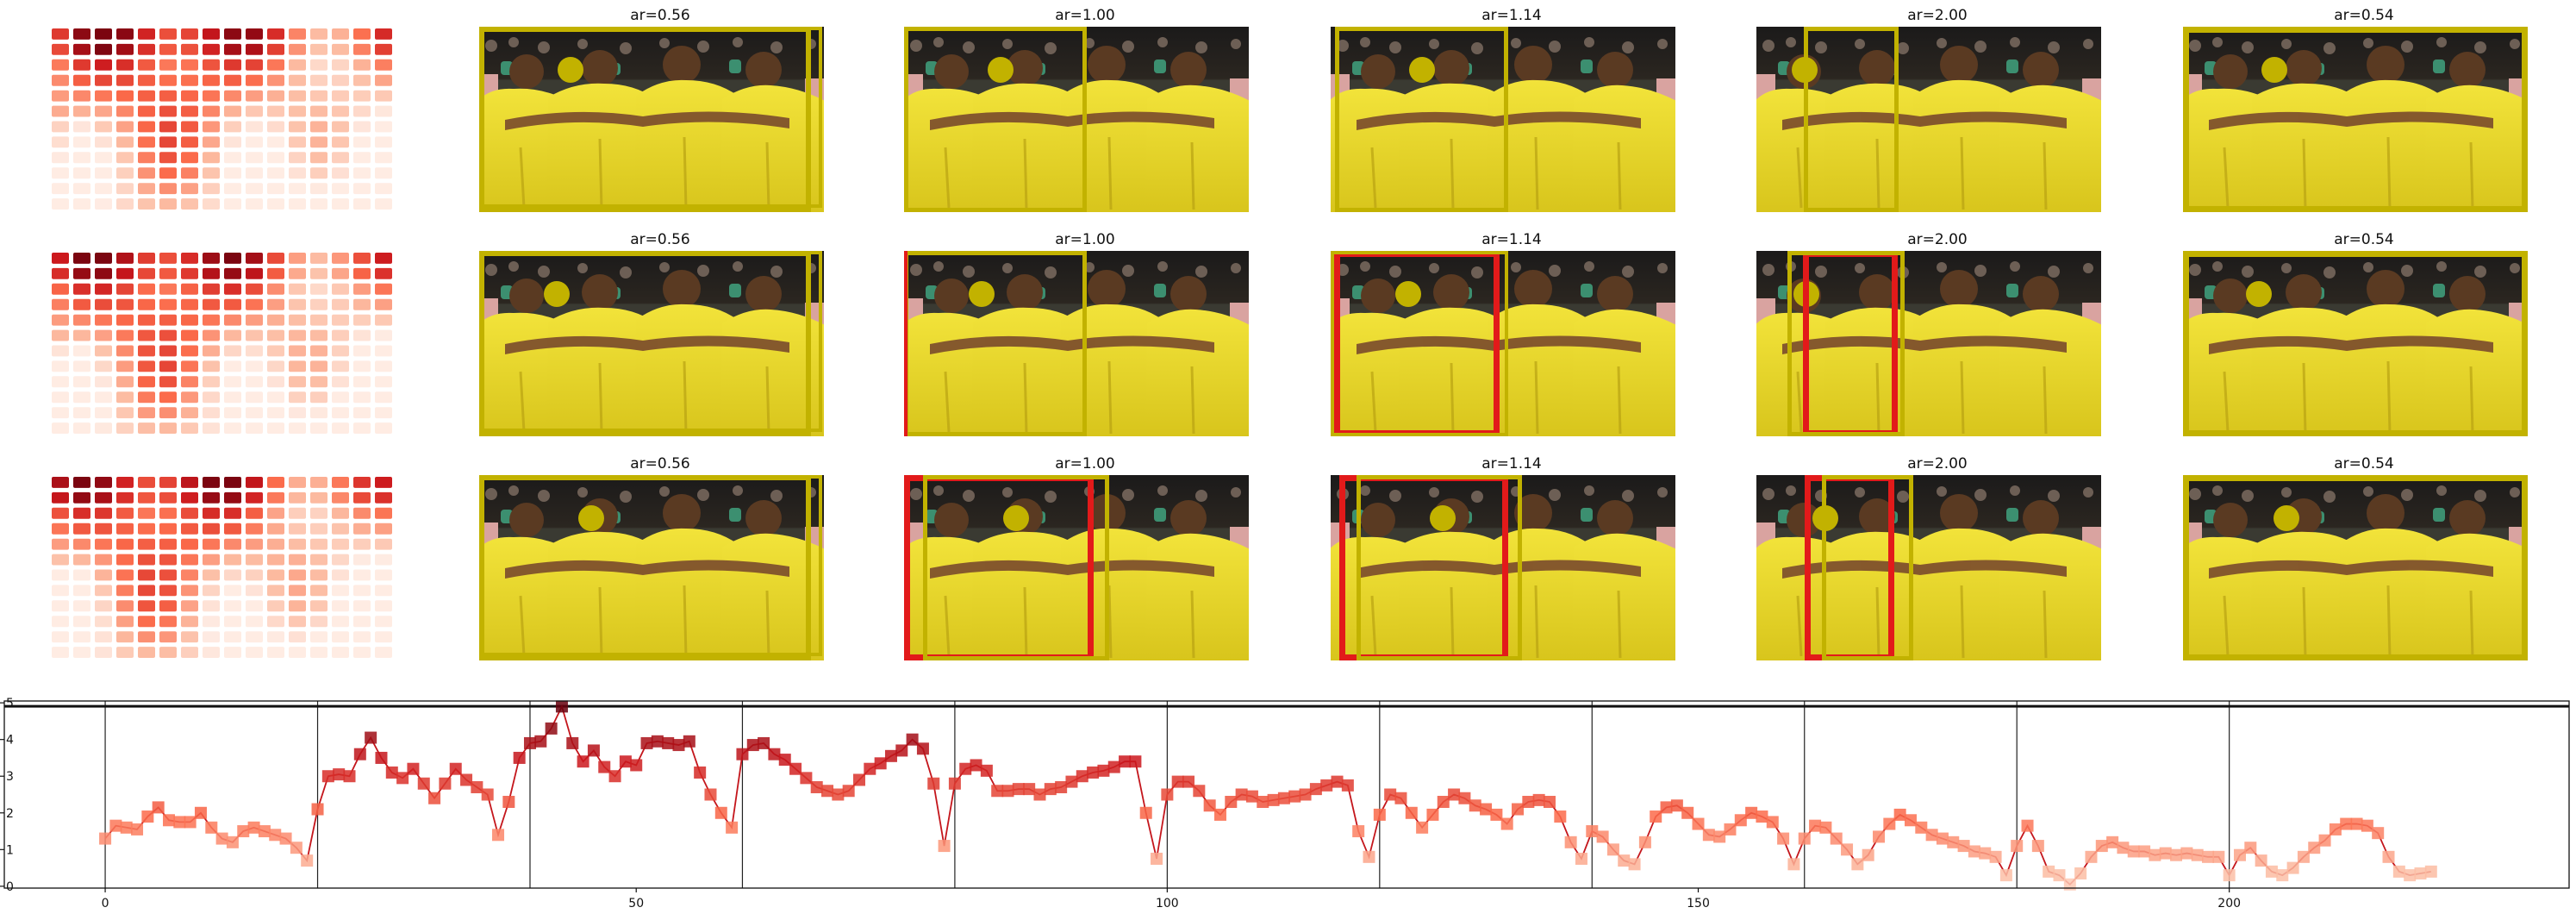 The height and width of the screenshot is (920, 2576). I want to click on y-tick-label: 3, so click(10, 777).